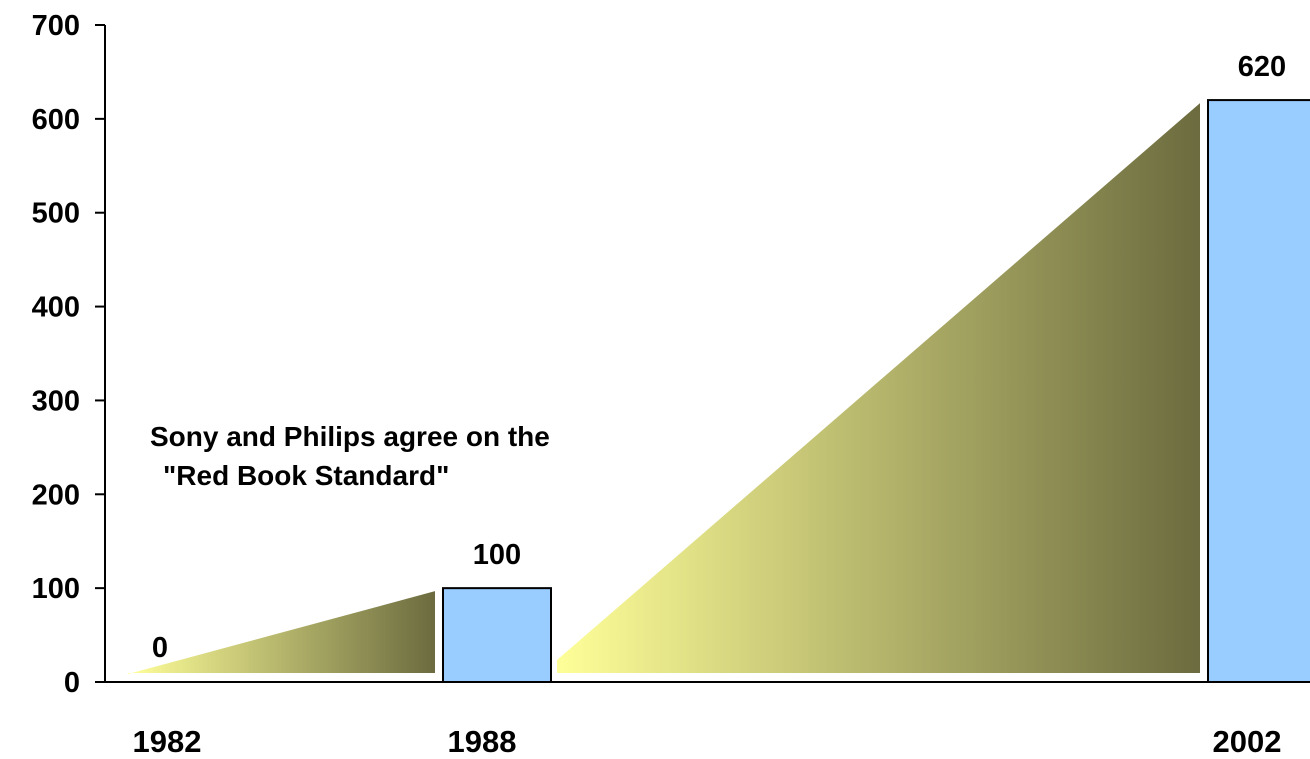  Describe the element at coordinates (56, 214) in the screenshot. I see `y-tick-label: 500` at that location.